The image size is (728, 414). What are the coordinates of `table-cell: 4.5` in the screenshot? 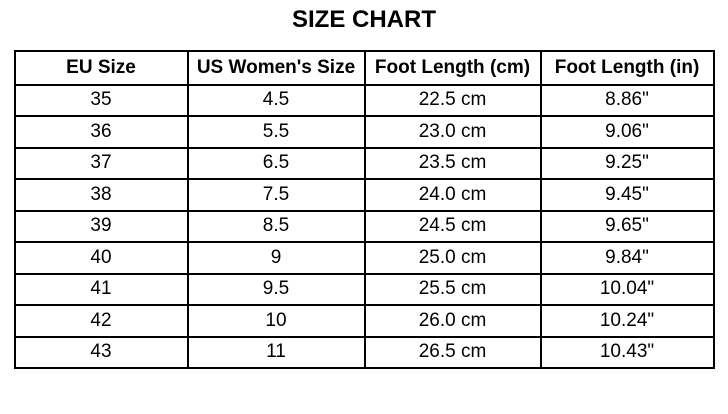 It's located at (276, 100).